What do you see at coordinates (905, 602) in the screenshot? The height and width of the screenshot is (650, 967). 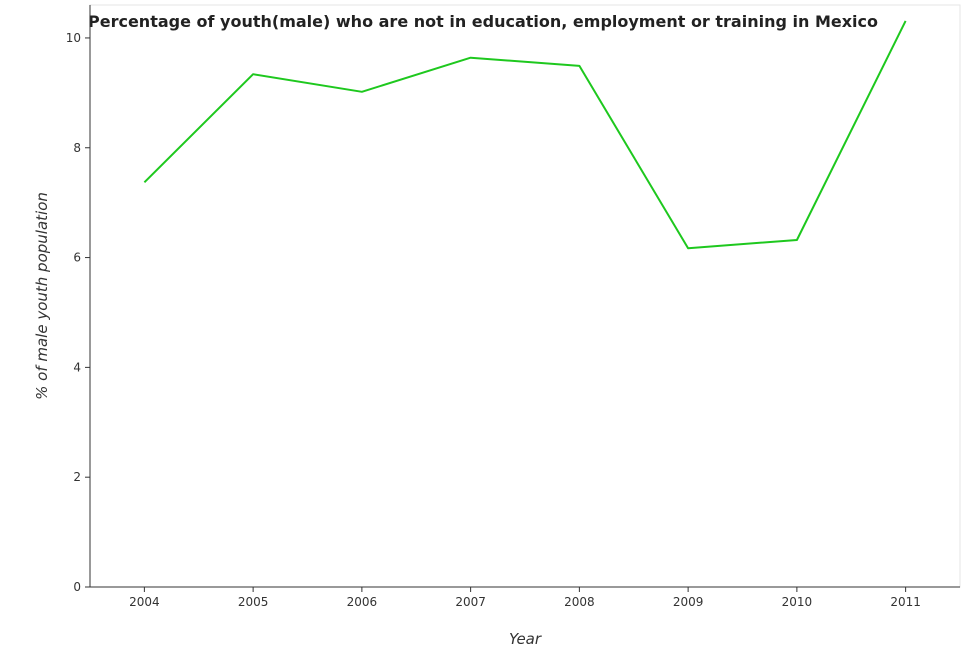 I see `x-tick-label: 2011` at bounding box center [905, 602].